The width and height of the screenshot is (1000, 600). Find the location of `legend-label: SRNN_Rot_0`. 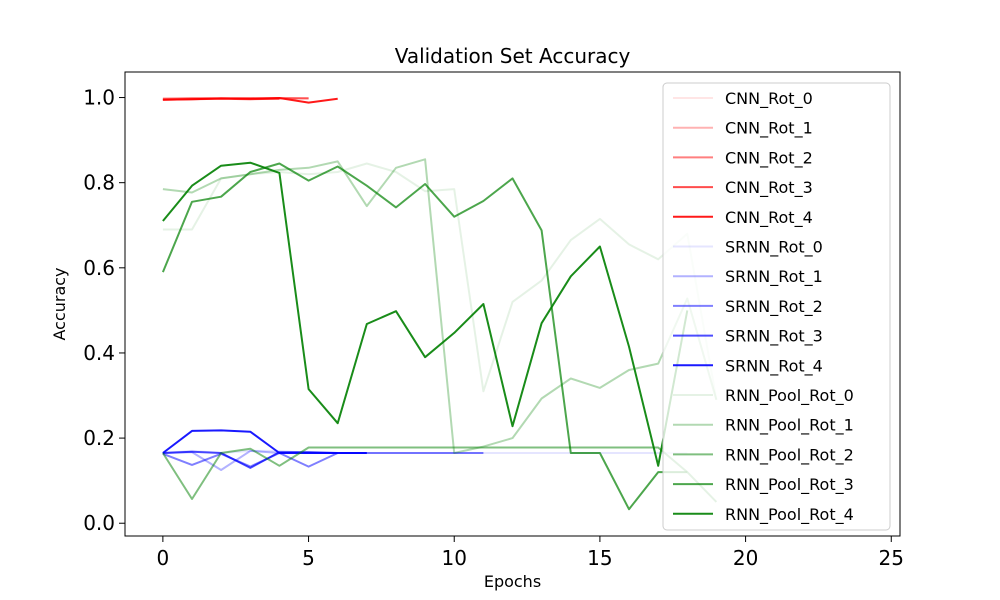

legend-label: SRNN_Rot_0 is located at coordinates (774, 248).